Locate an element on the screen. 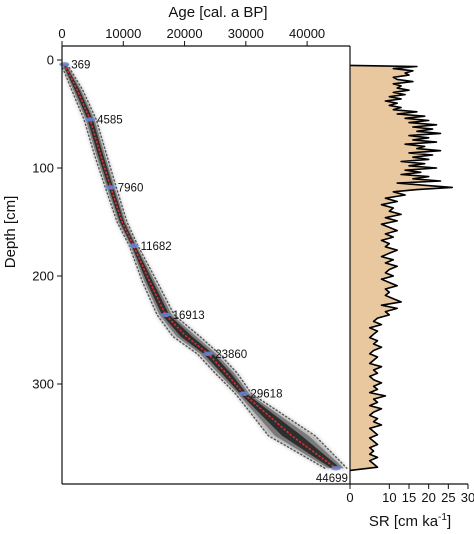 Image resolution: width=474 pixels, height=534 pixels. dated-sample-age-label: 44699 is located at coordinates (332, 479).